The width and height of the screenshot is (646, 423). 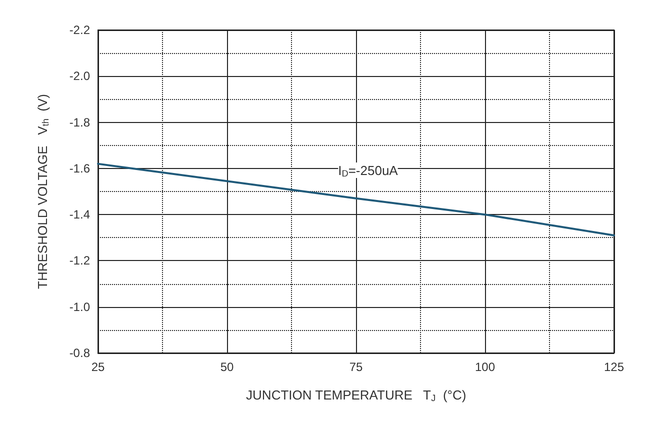 What do you see at coordinates (79, 30) in the screenshot?
I see `y-tick-label: -2.2` at bounding box center [79, 30].